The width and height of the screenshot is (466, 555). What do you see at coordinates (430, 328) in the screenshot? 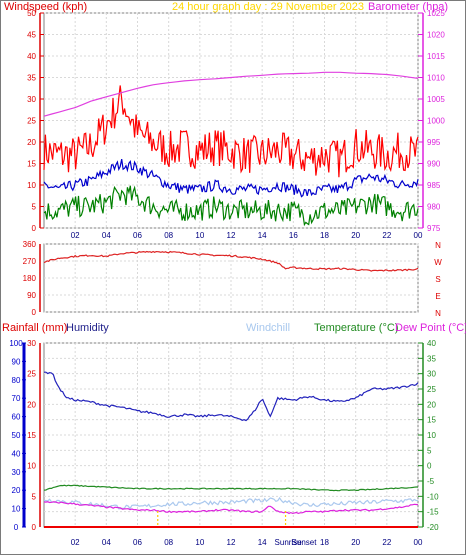
I see `legend-dewpoint: Dew Point (°C)` at bounding box center [430, 328].